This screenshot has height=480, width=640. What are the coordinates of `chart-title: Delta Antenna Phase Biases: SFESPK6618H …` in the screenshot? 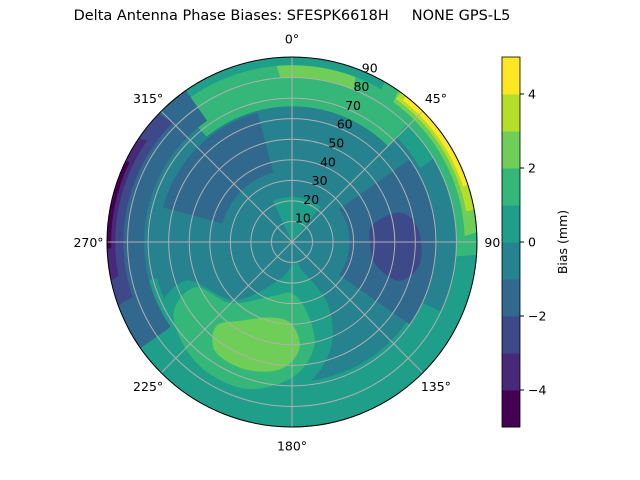 It's located at (292, 16).